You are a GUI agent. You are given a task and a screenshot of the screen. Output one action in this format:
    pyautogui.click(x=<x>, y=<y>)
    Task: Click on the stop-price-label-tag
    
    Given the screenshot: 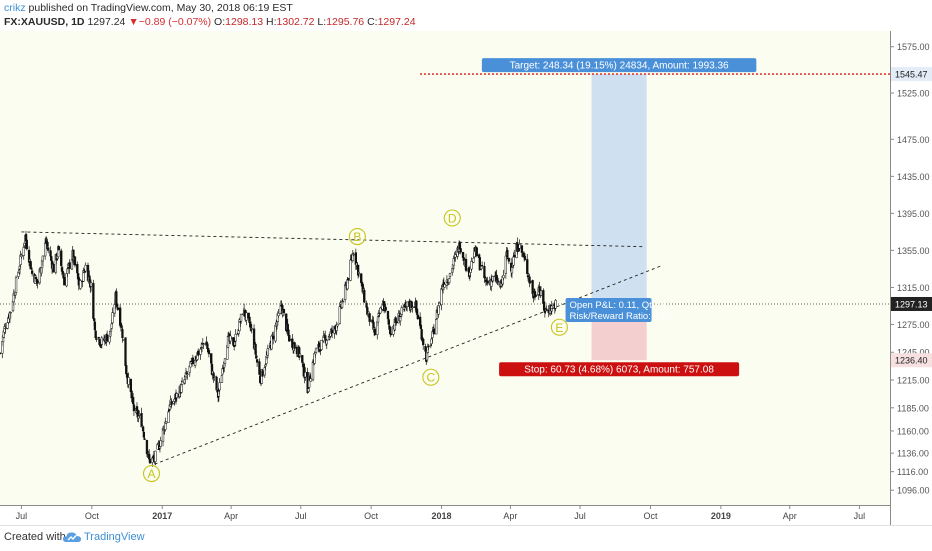 What is the action you would take?
    pyautogui.click(x=911, y=360)
    